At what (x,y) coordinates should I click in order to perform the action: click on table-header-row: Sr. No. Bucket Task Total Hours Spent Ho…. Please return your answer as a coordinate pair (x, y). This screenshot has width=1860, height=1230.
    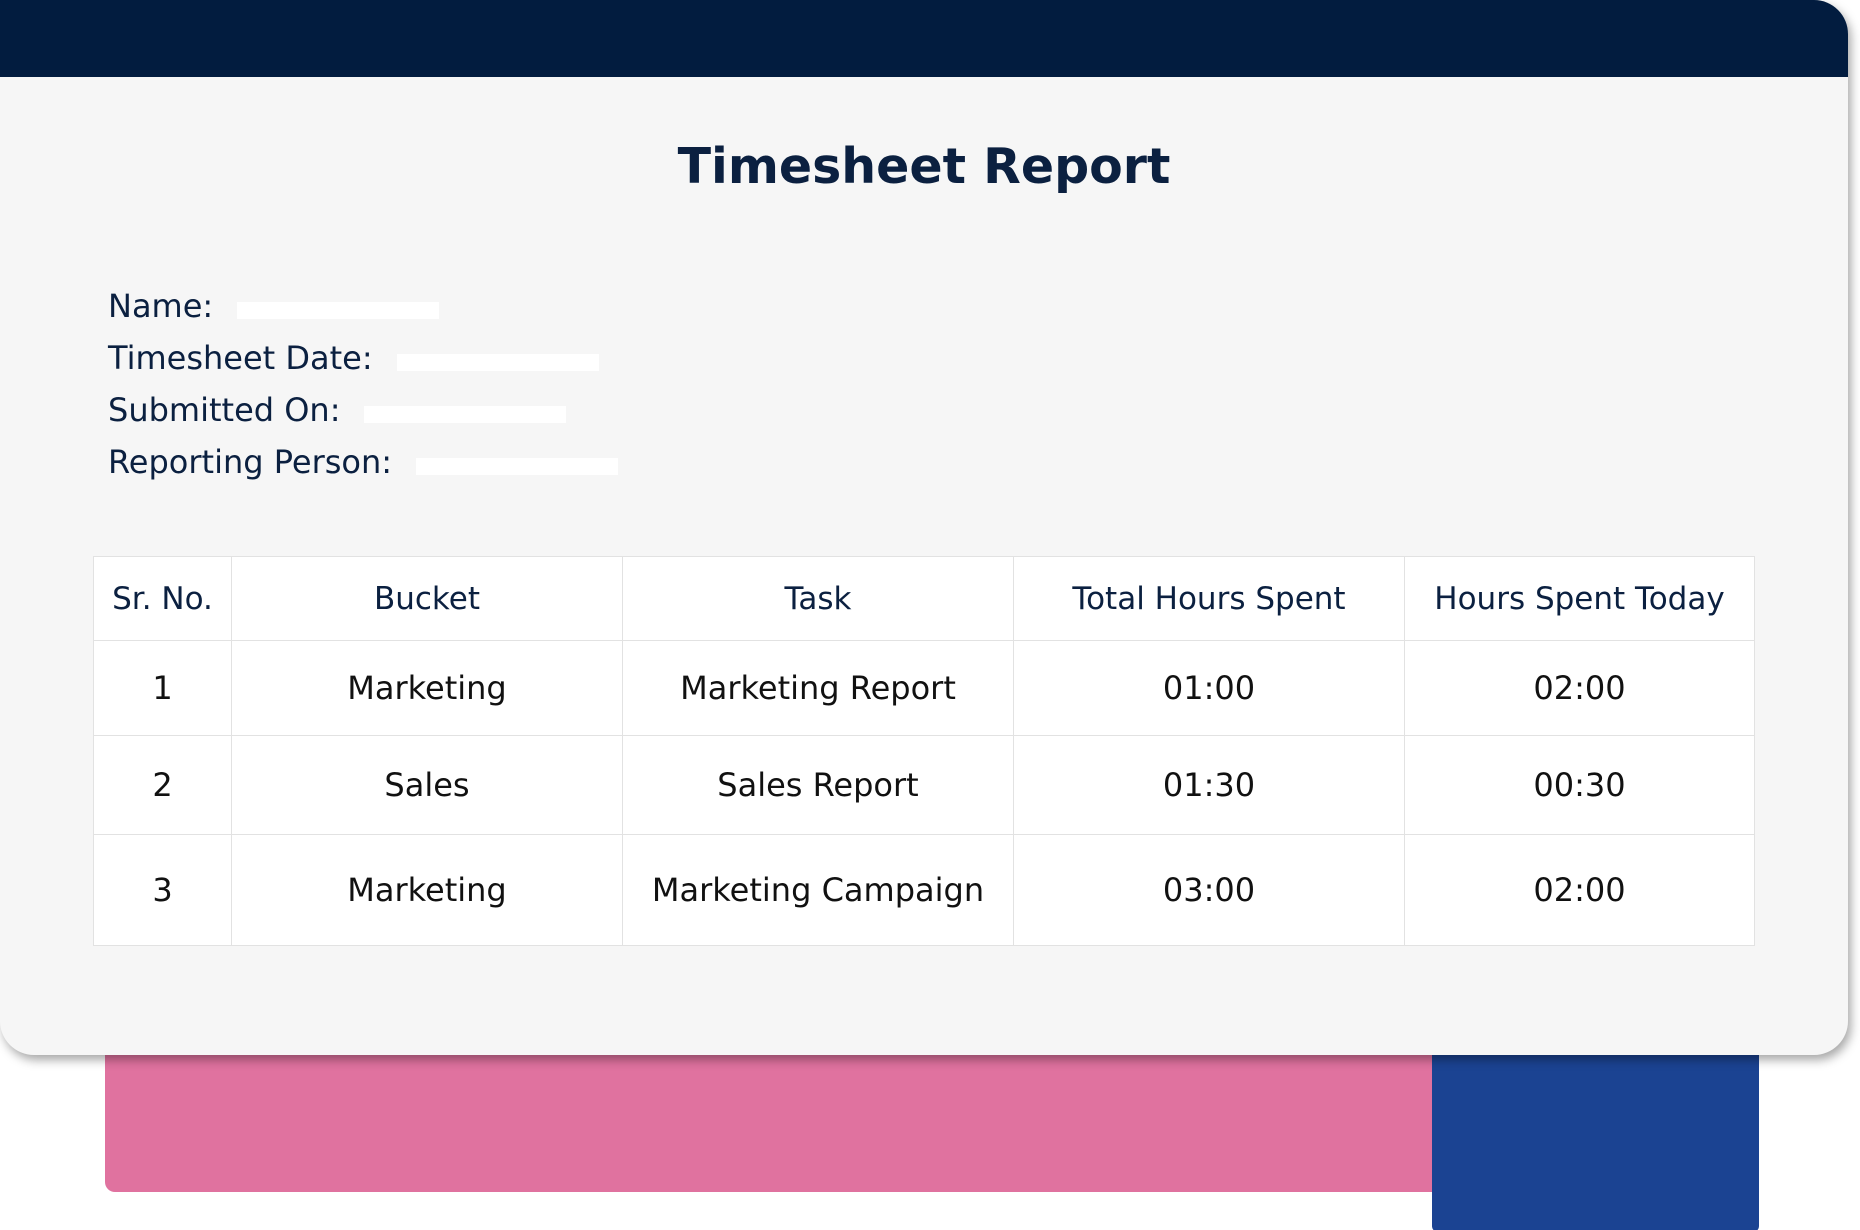
    Looking at the image, I should click on (924, 598).